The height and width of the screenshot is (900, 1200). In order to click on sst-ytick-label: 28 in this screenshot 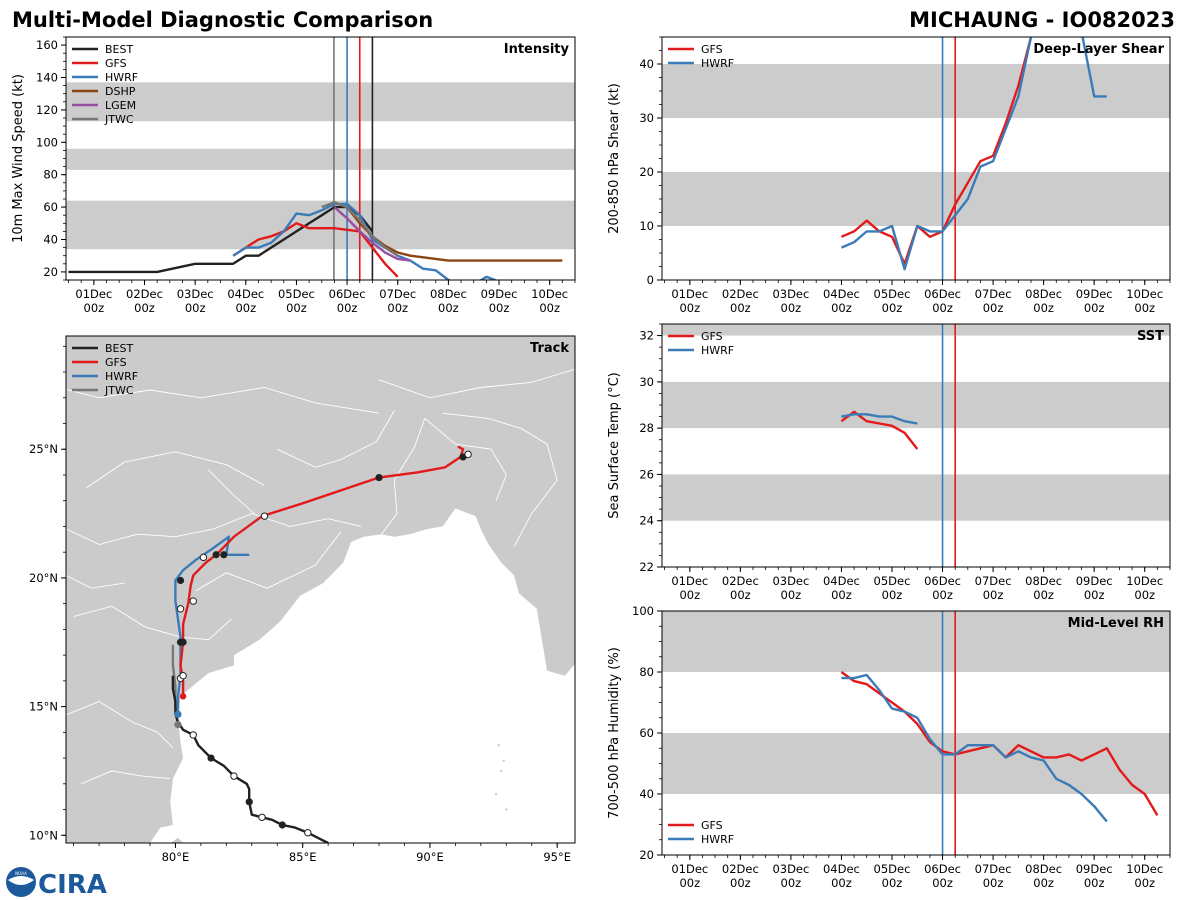, I will do `click(646, 428)`.